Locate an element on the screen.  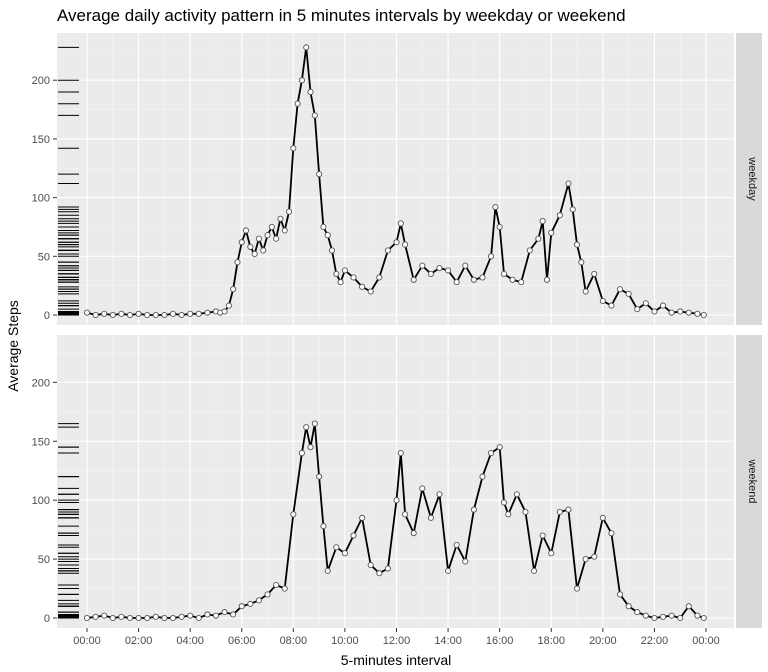
x-tick-label: 22:00 is located at coordinates (655, 641).